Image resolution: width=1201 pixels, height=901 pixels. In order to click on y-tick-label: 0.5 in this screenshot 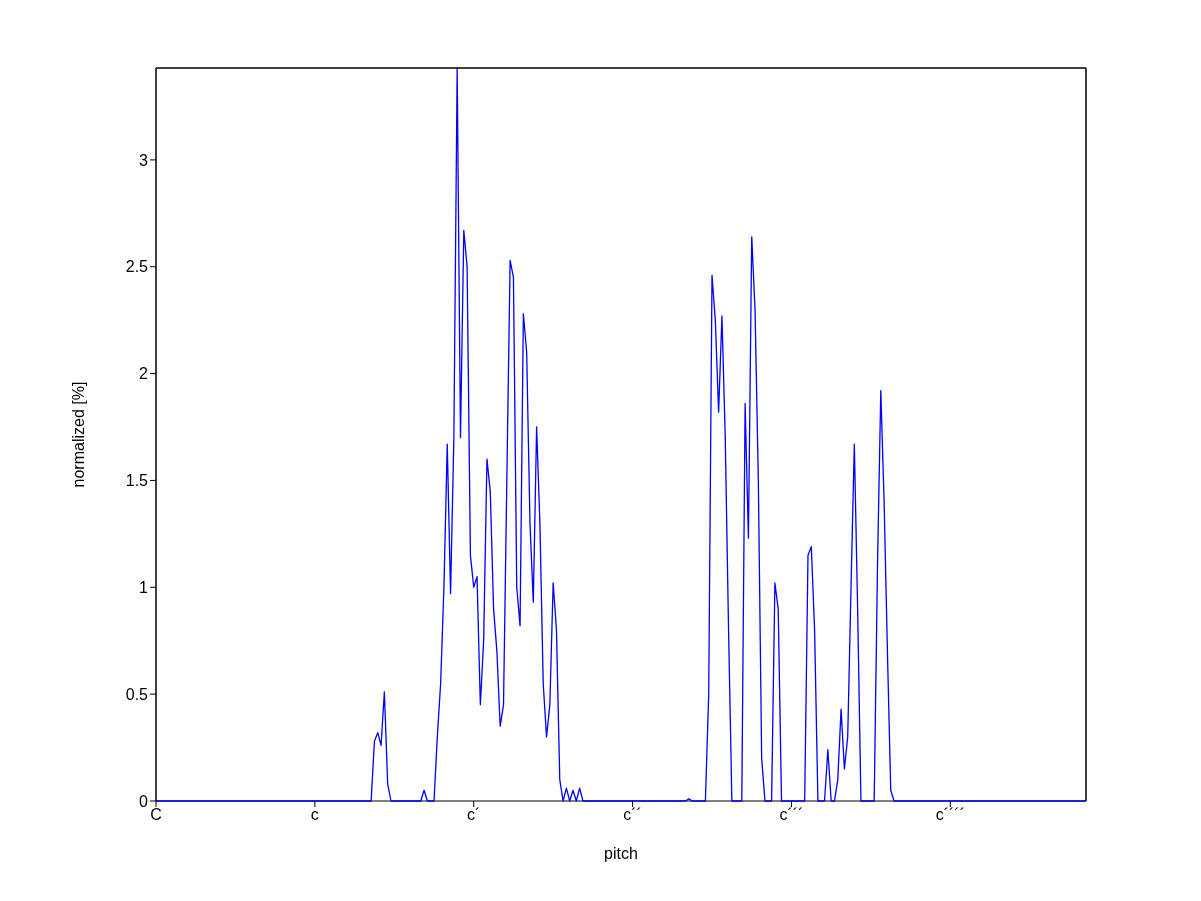, I will do `click(137, 694)`.